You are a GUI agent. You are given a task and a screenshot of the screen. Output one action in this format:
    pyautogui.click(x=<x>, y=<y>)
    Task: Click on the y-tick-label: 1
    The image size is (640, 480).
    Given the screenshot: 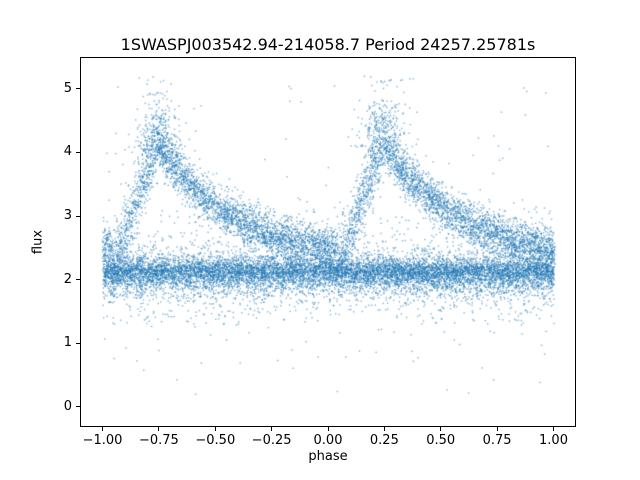 What is the action you would take?
    pyautogui.click(x=67, y=343)
    